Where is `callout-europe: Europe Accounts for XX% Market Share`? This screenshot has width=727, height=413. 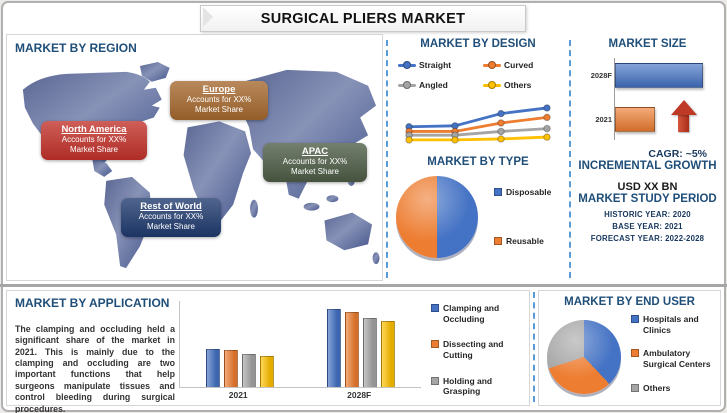 callout-europe: Europe Accounts for XX% Market Share is located at coordinates (219, 100).